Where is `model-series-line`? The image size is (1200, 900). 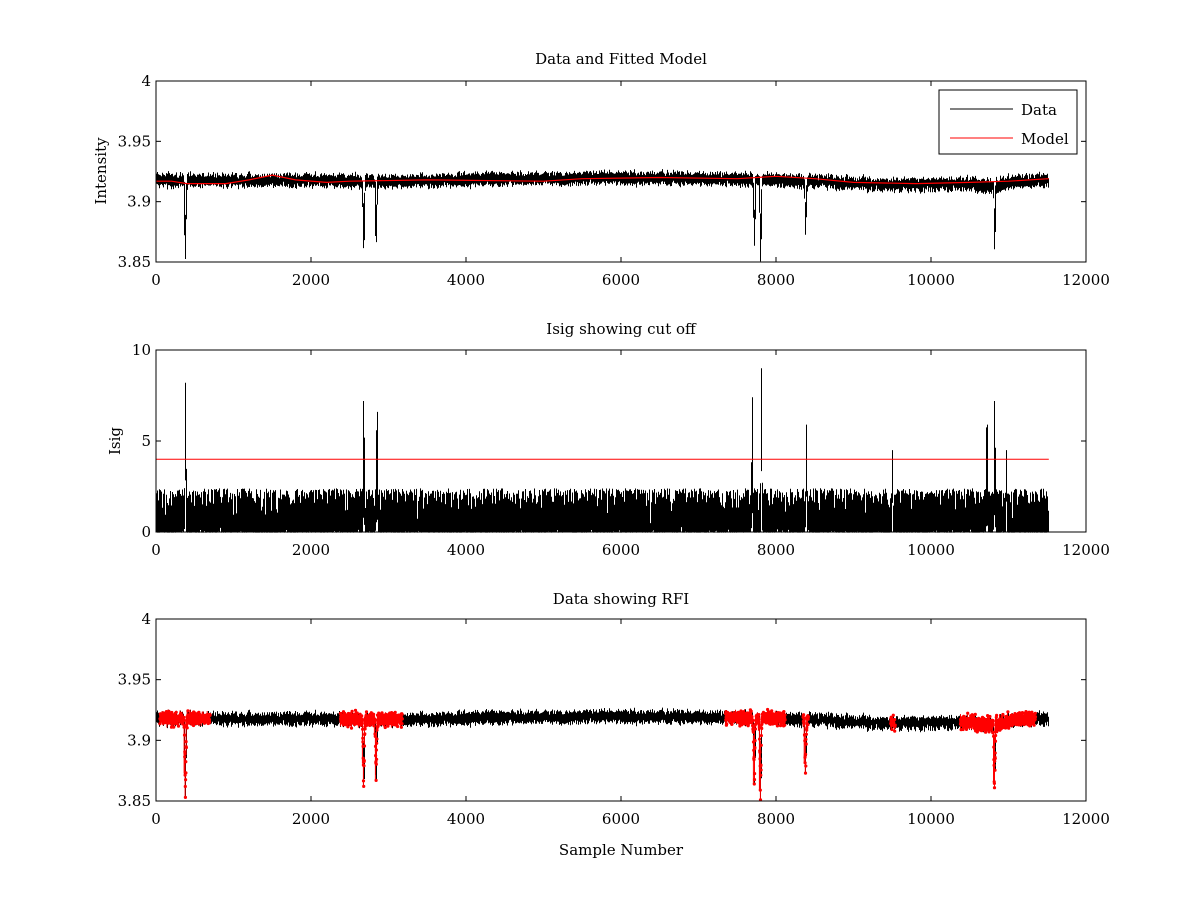 model-series-line is located at coordinates (602, 179).